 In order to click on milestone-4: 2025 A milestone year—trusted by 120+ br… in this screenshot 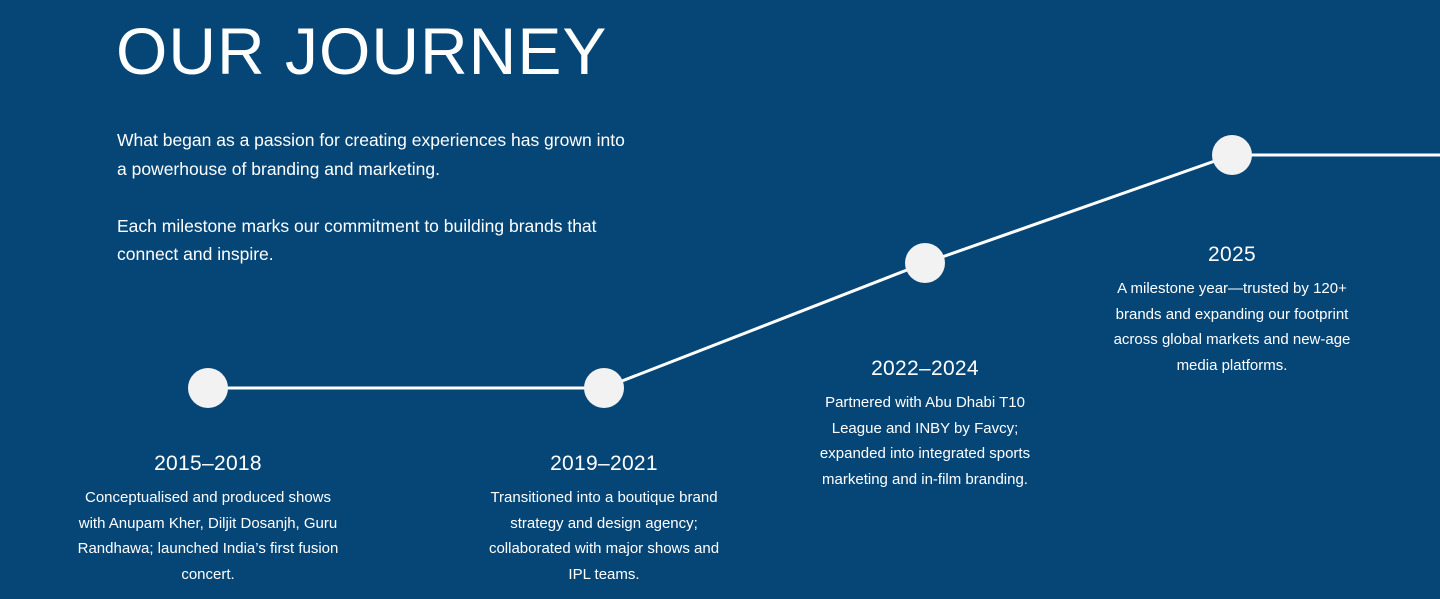, I will do `click(1232, 309)`.